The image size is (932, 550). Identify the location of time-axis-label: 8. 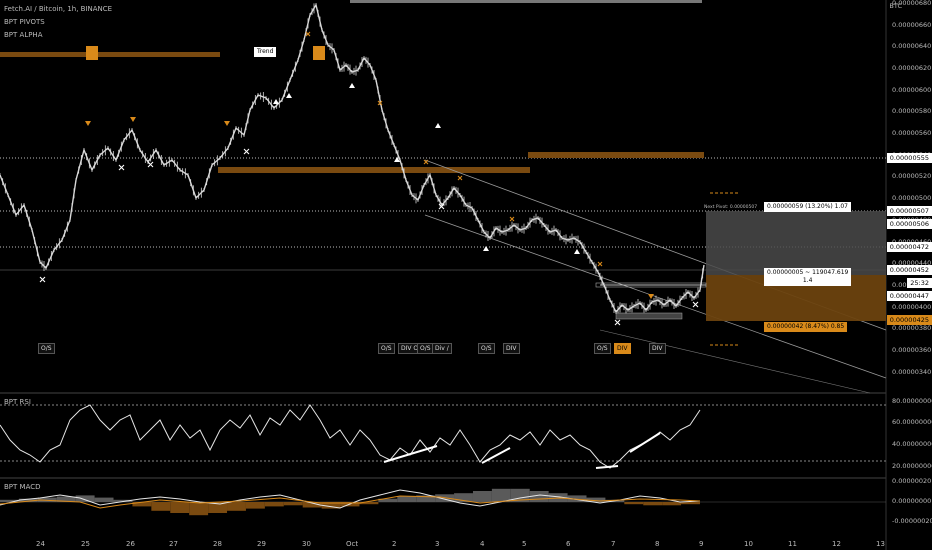
(657, 544).